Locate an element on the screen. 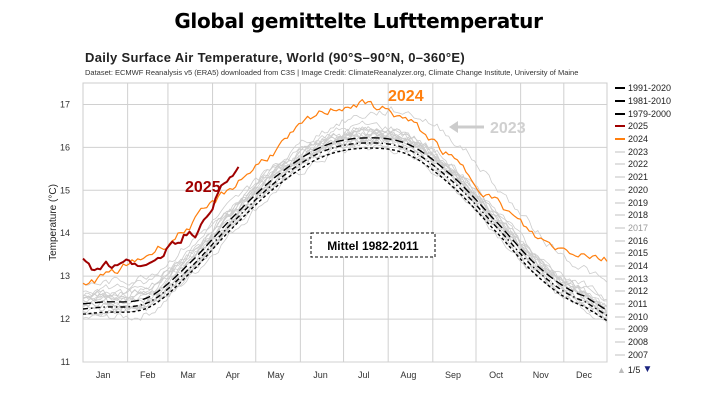 This screenshot has height=403, width=717. legend-label: 2010 is located at coordinates (638, 316).